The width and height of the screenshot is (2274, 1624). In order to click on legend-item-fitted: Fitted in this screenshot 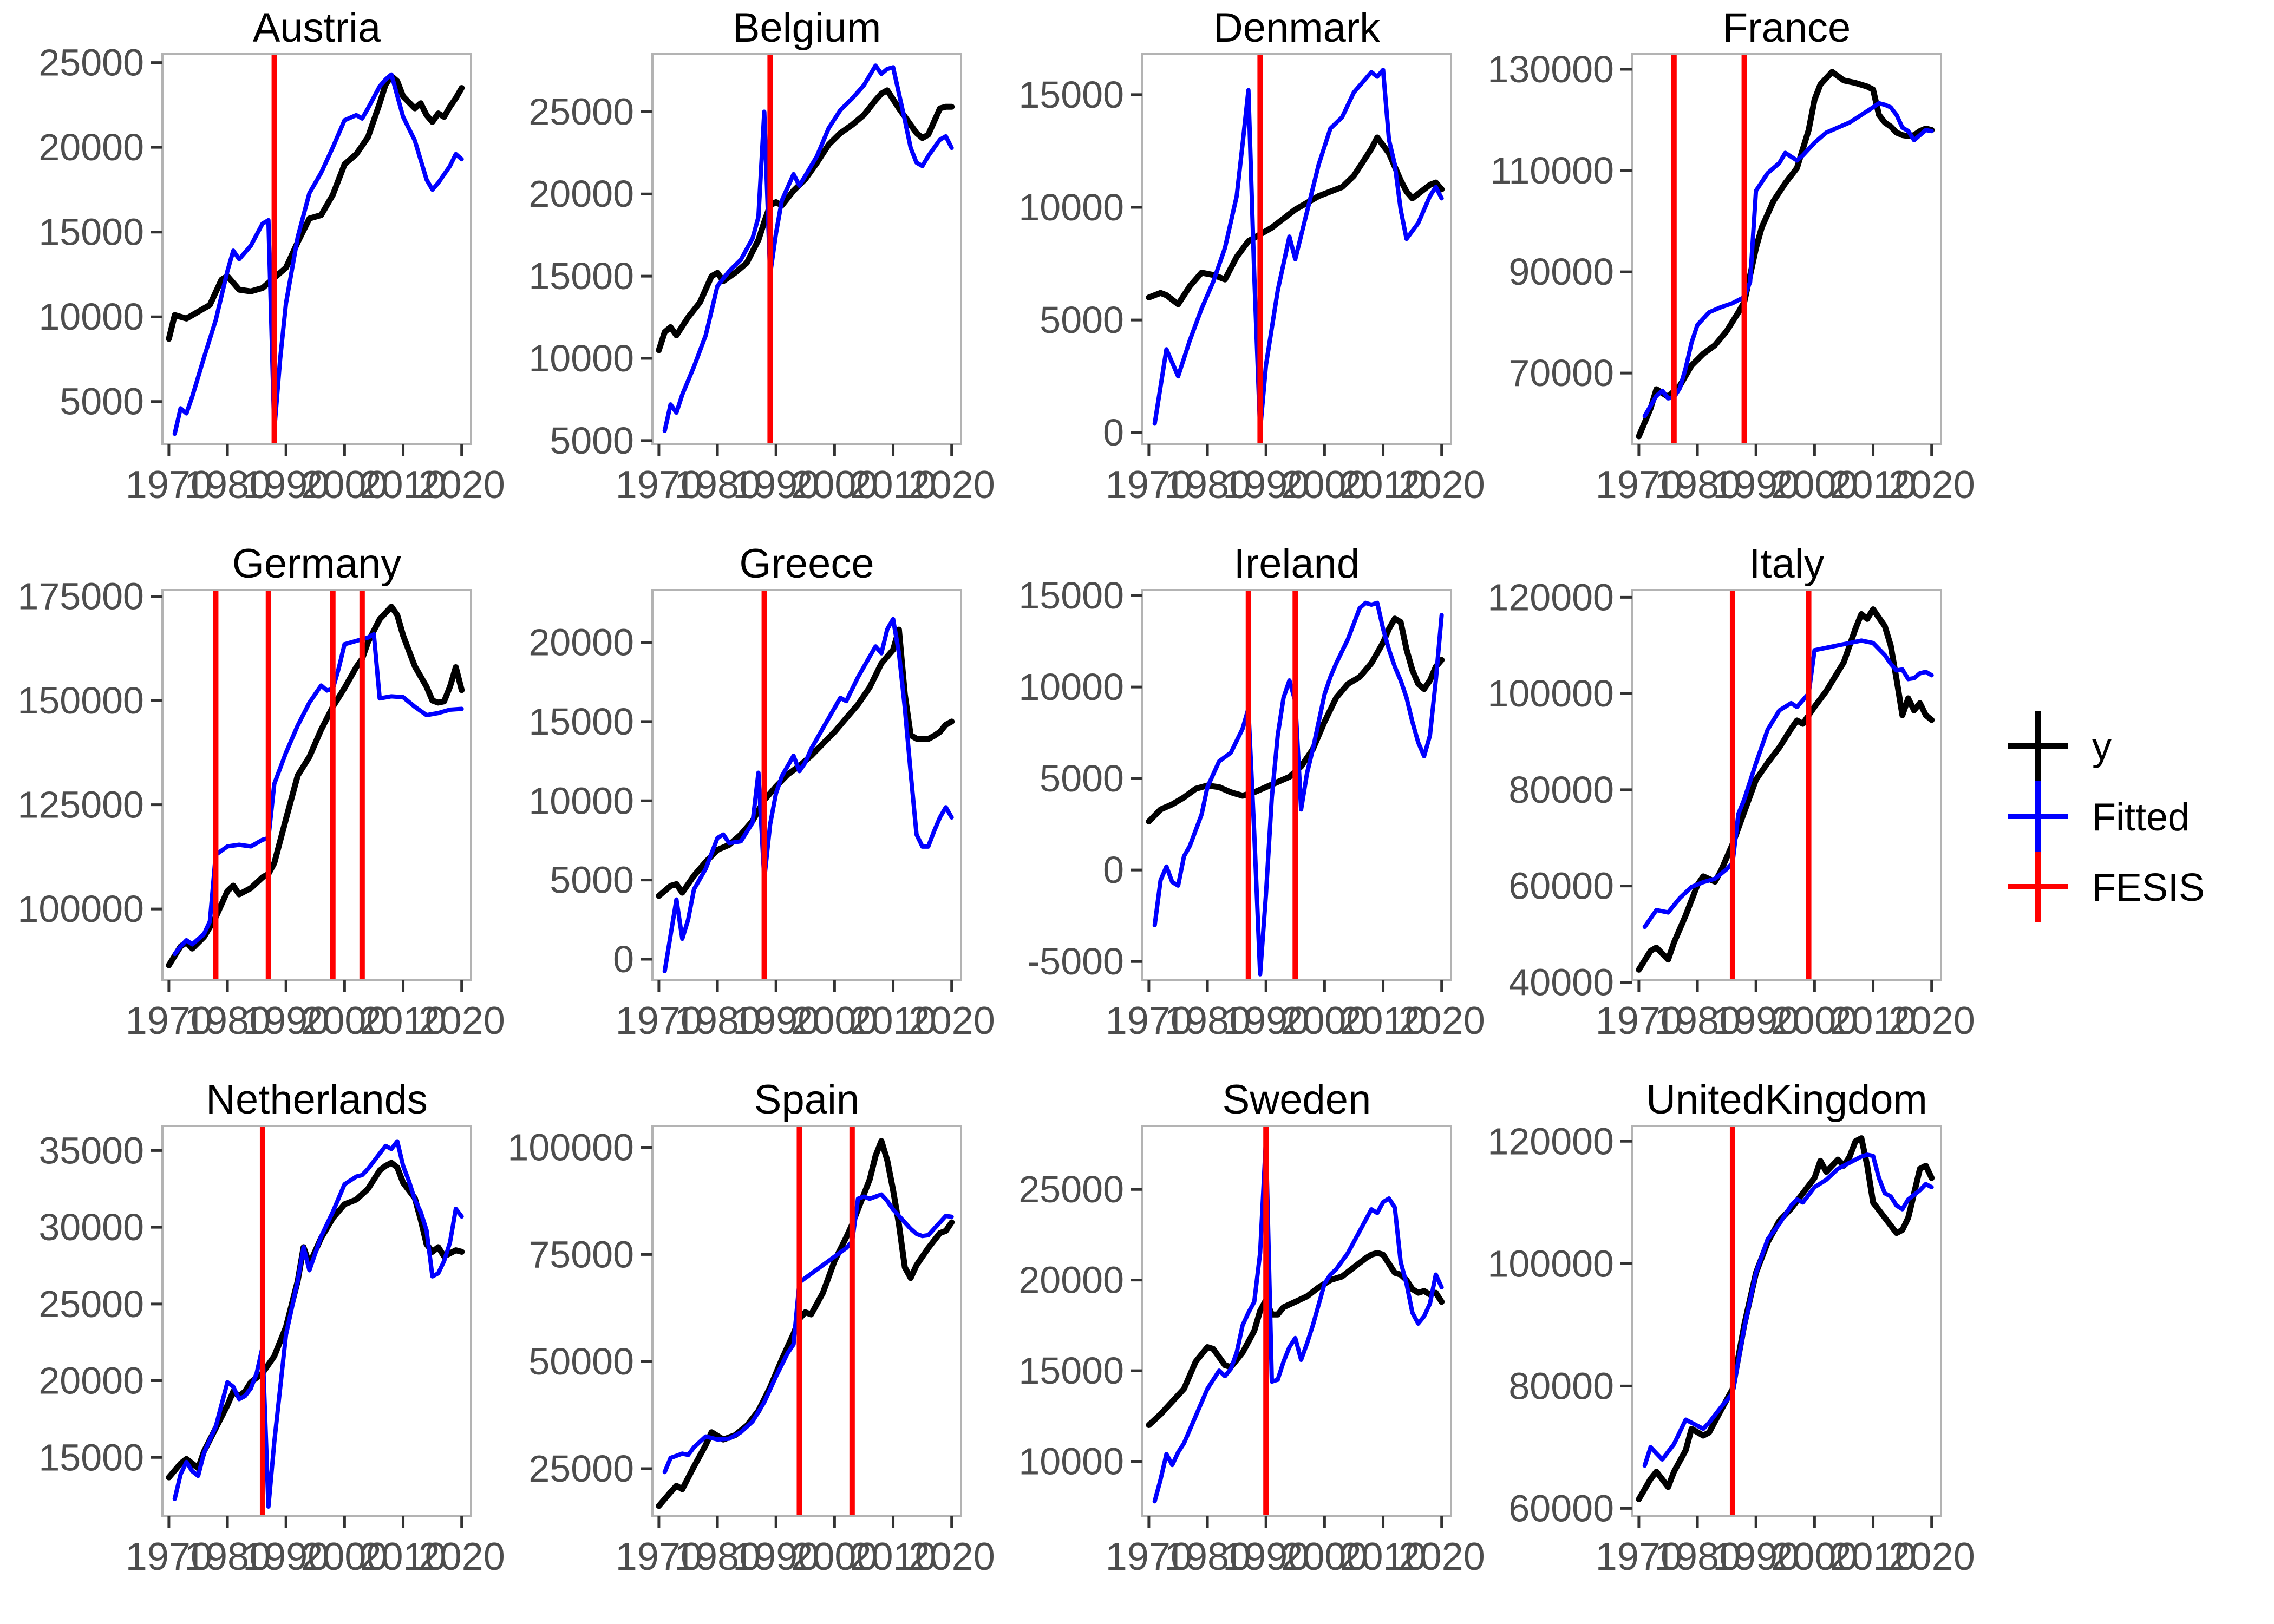, I will do `click(2102, 817)`.